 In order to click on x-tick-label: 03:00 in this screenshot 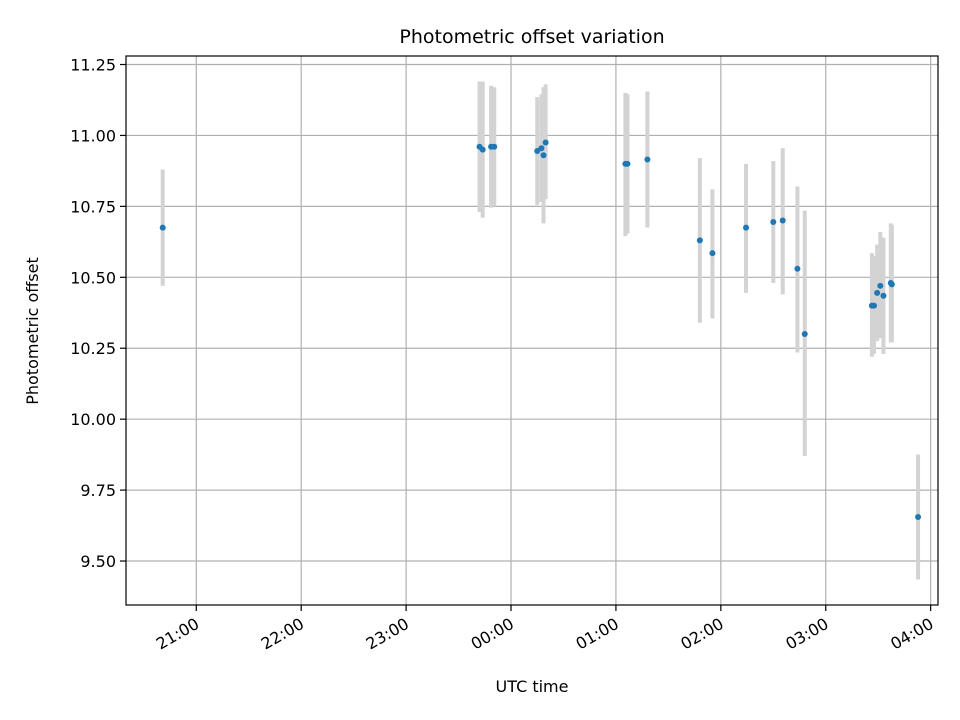, I will do `click(806, 634)`.